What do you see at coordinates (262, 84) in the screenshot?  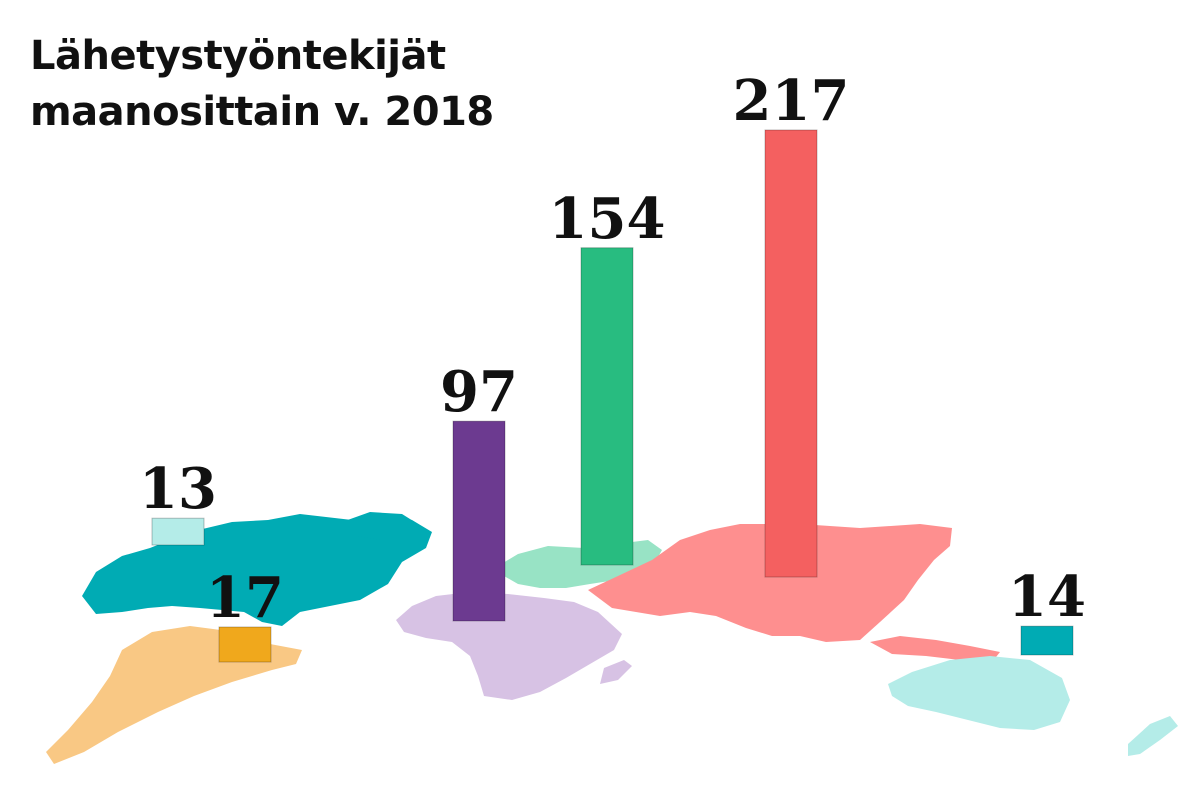 I see `chart-title: Lähetystyöntekijät maanosittain v. 2018` at bounding box center [262, 84].